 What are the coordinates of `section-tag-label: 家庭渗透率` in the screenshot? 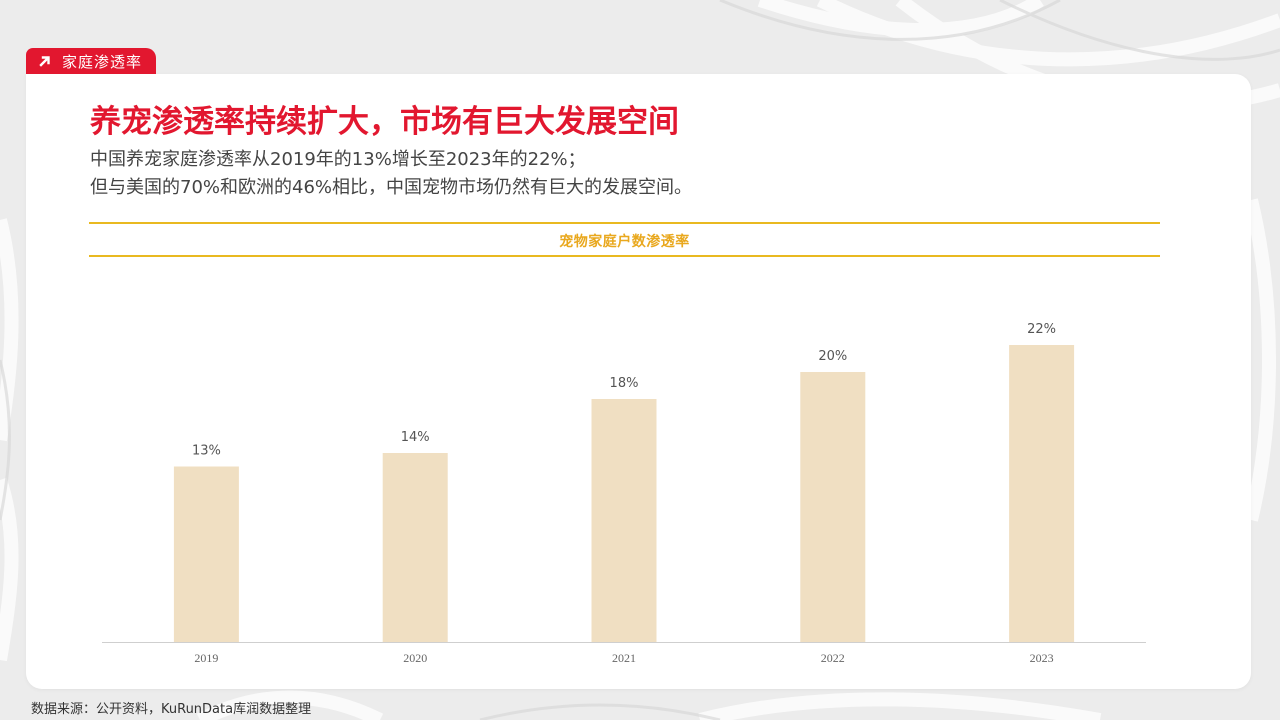 It's located at (102, 61).